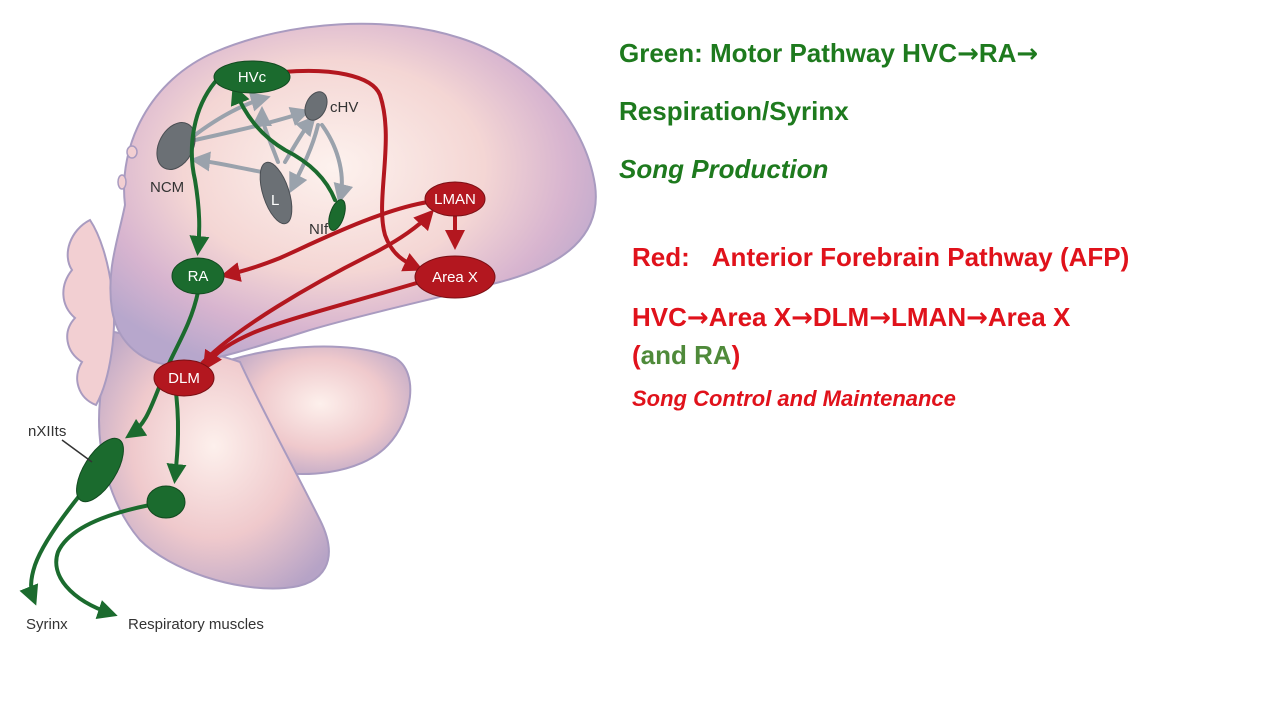  I want to click on red-legend-title: Anterior Forebrain Pathway (AFP), so click(920, 257).